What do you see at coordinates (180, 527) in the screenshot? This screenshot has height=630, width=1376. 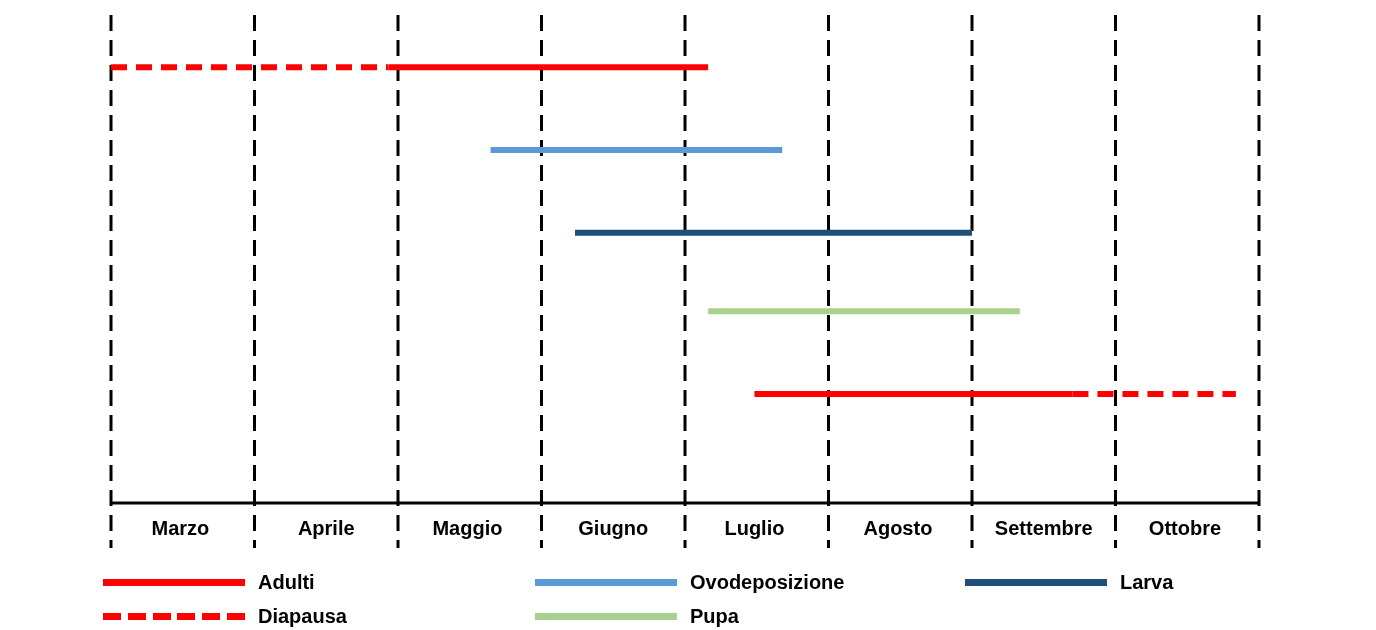 I see `x-tick-label: Marzo` at bounding box center [180, 527].